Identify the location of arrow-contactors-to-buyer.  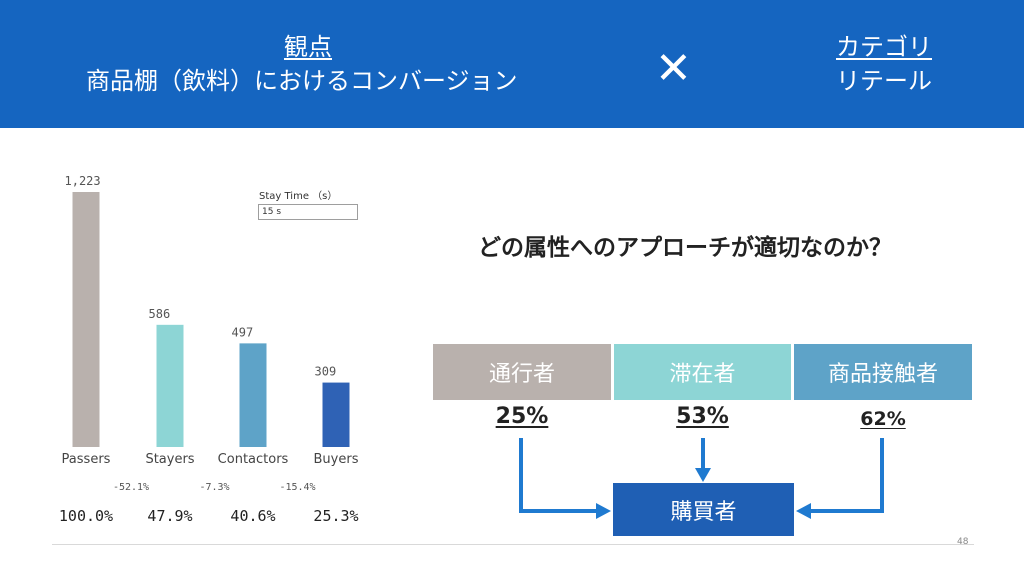
(847, 475).